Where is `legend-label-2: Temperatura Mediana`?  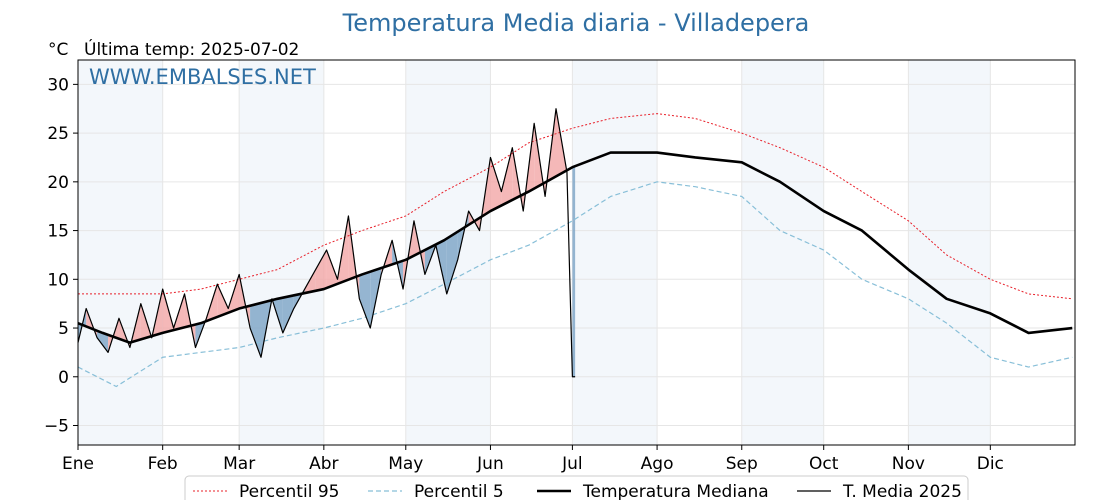 legend-label-2: Temperatura Mediana is located at coordinates (675, 491).